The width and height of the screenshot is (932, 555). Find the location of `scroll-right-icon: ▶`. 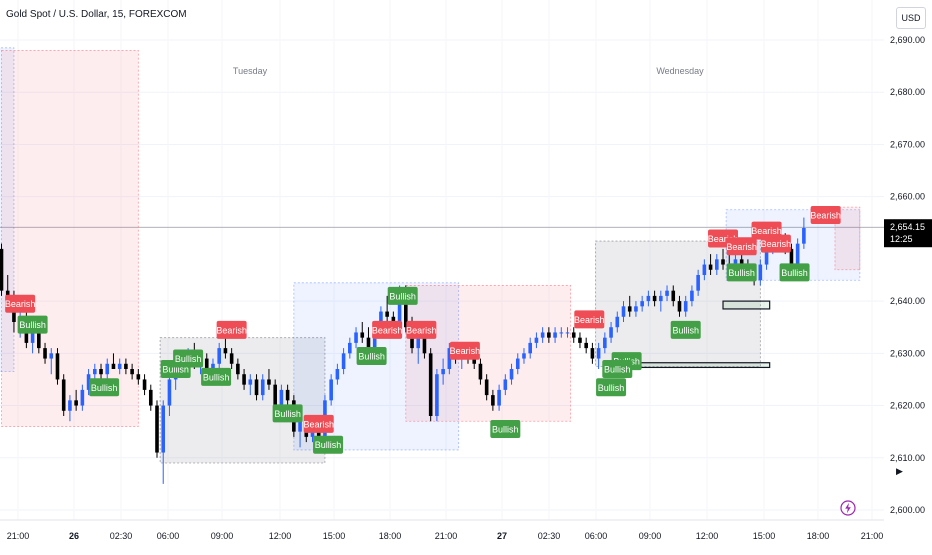

scroll-right-icon: ▶ is located at coordinates (899, 471).